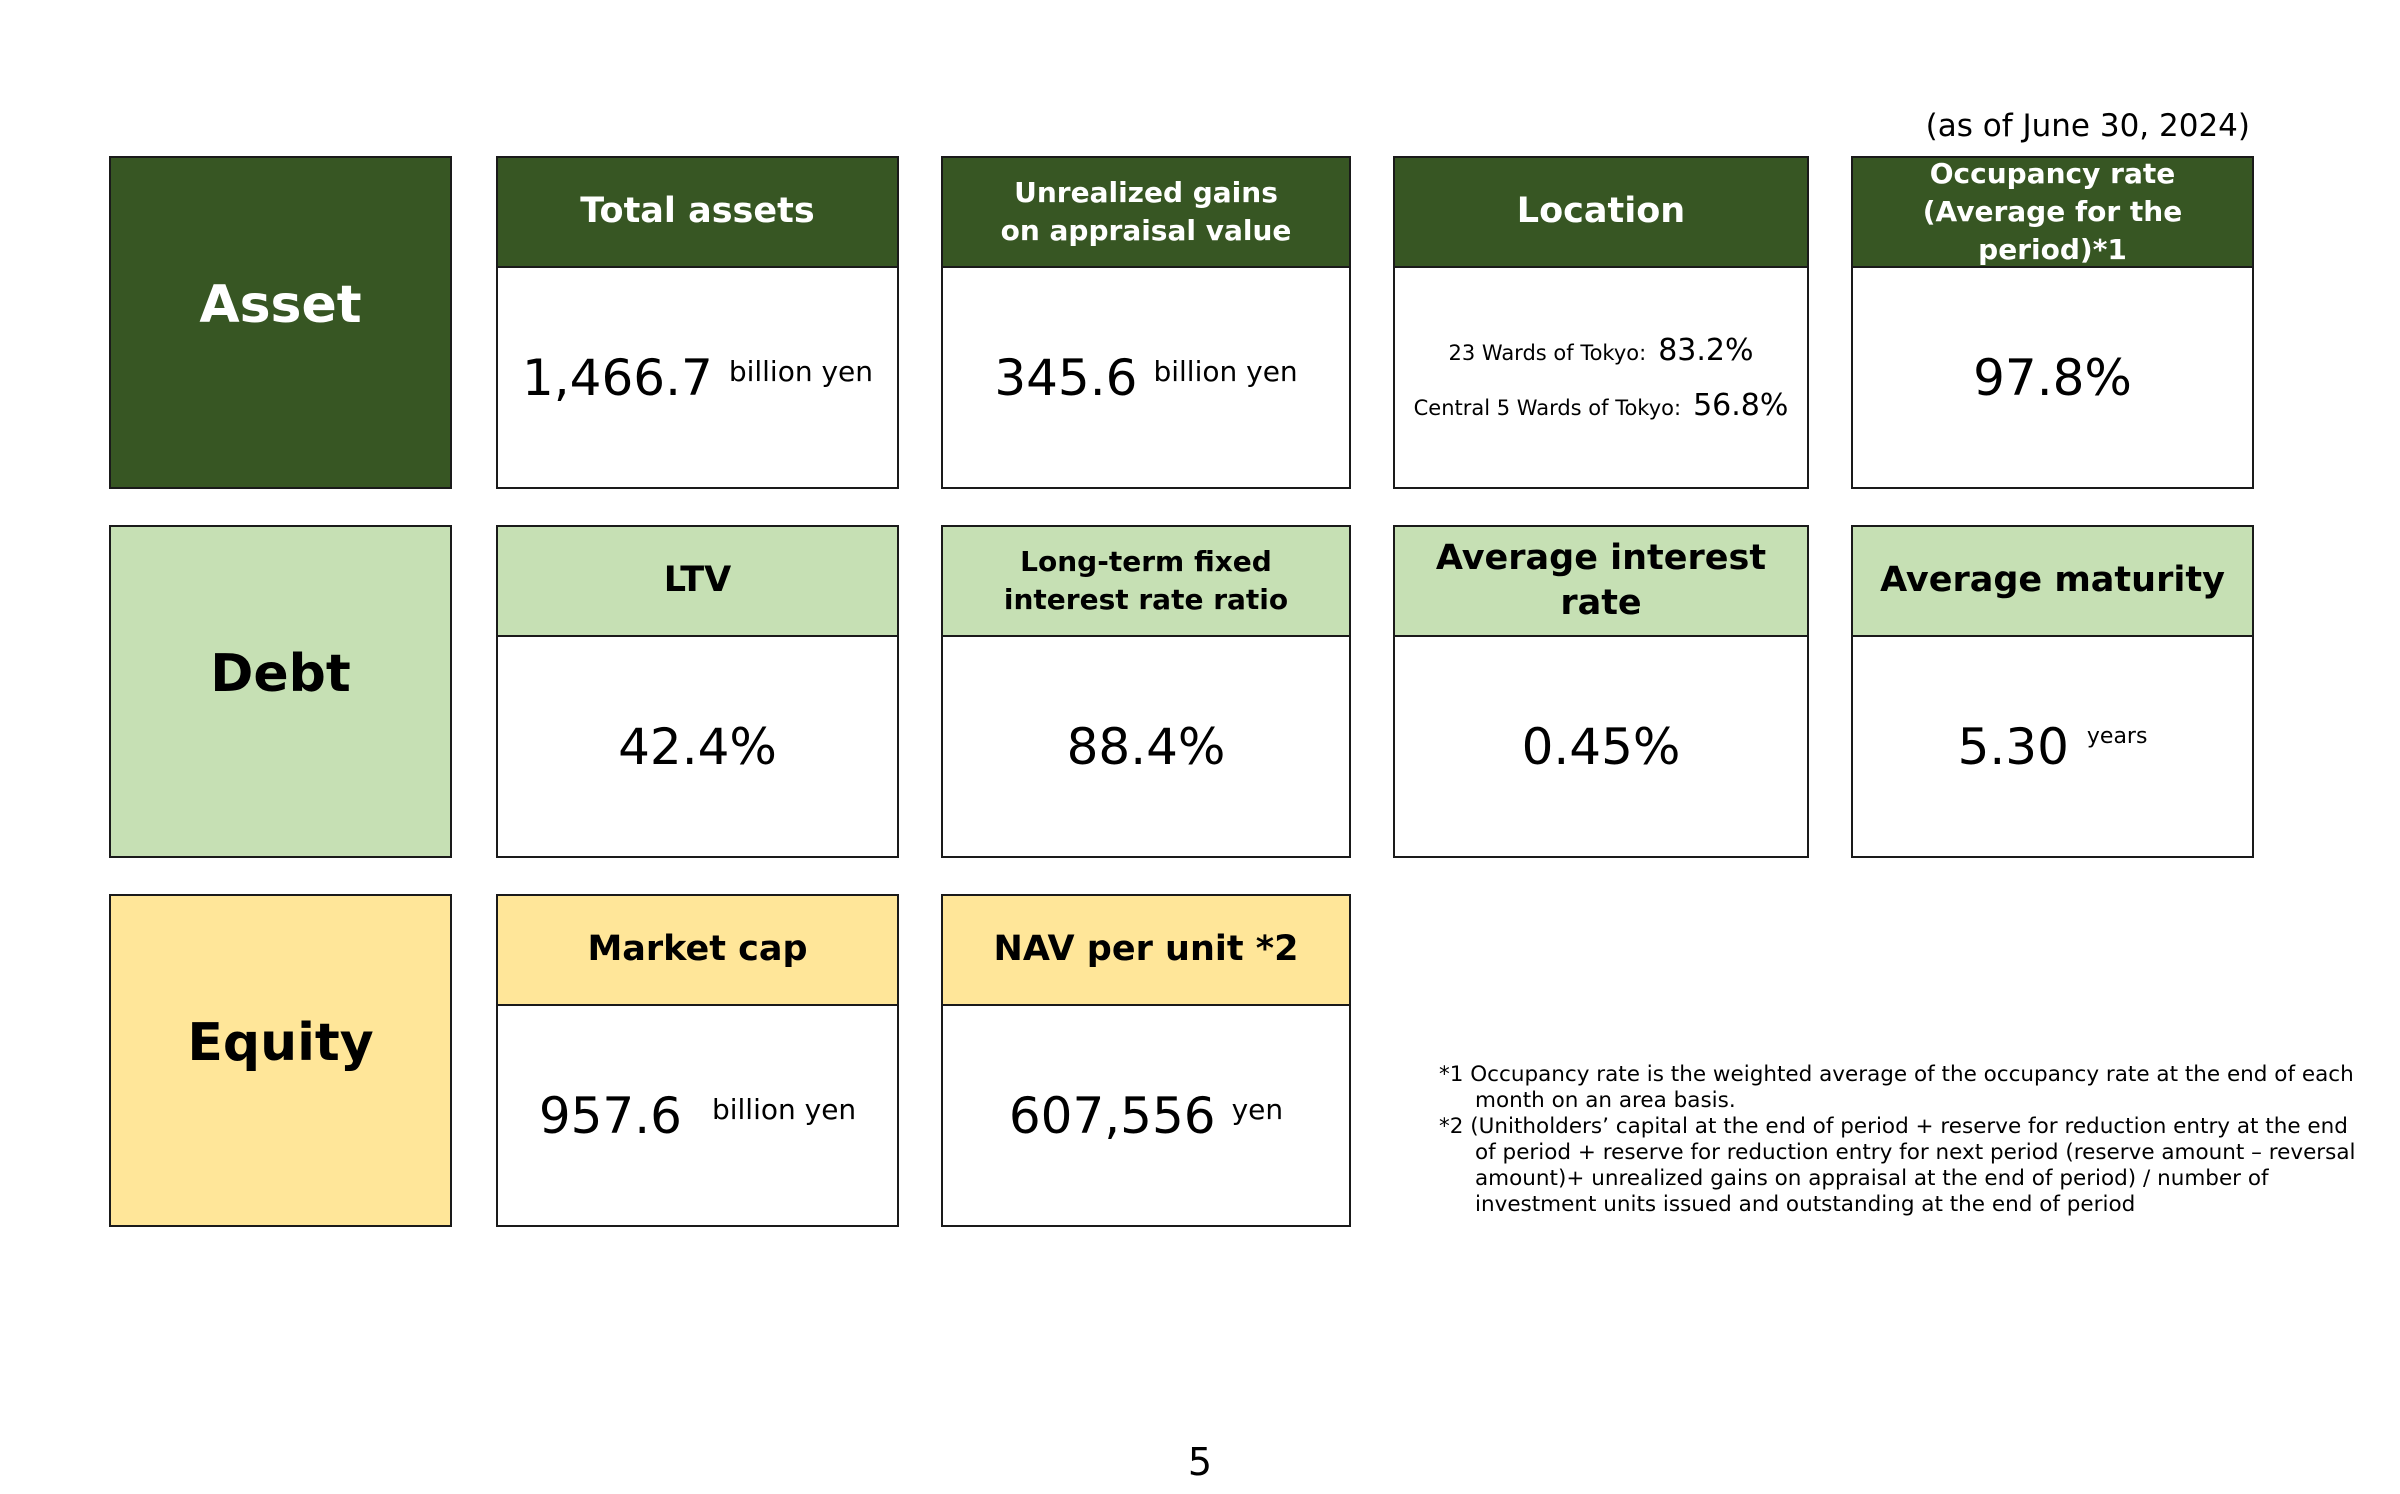  I want to click on category-debt: Debt, so click(280, 691).